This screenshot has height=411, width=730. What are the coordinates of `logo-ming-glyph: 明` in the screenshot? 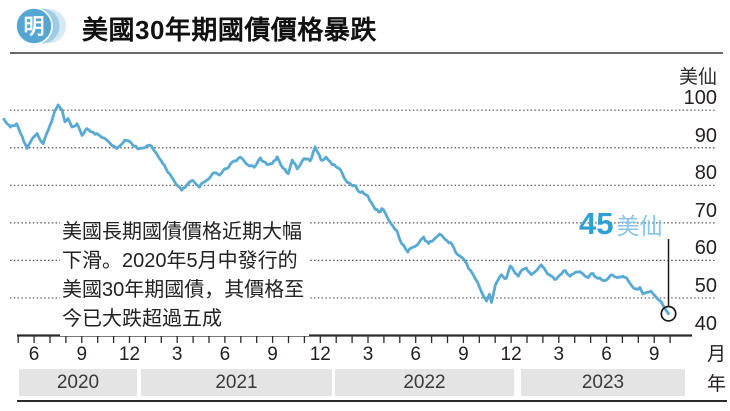 It's located at (34, 26).